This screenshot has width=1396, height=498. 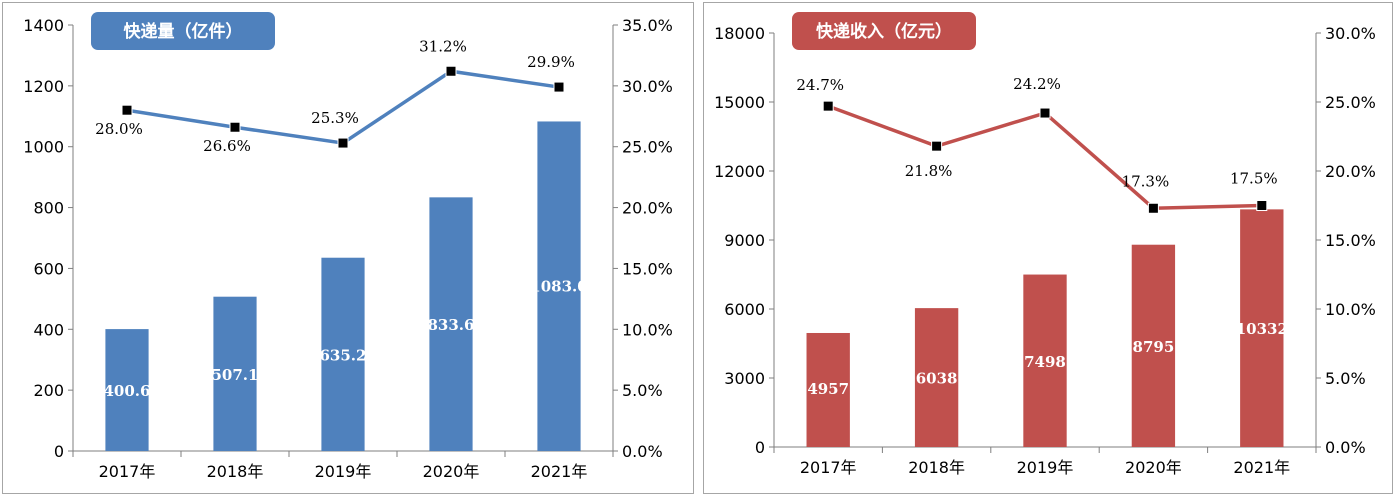 I want to click on line-data-label: 26.6%, so click(x=227, y=146).